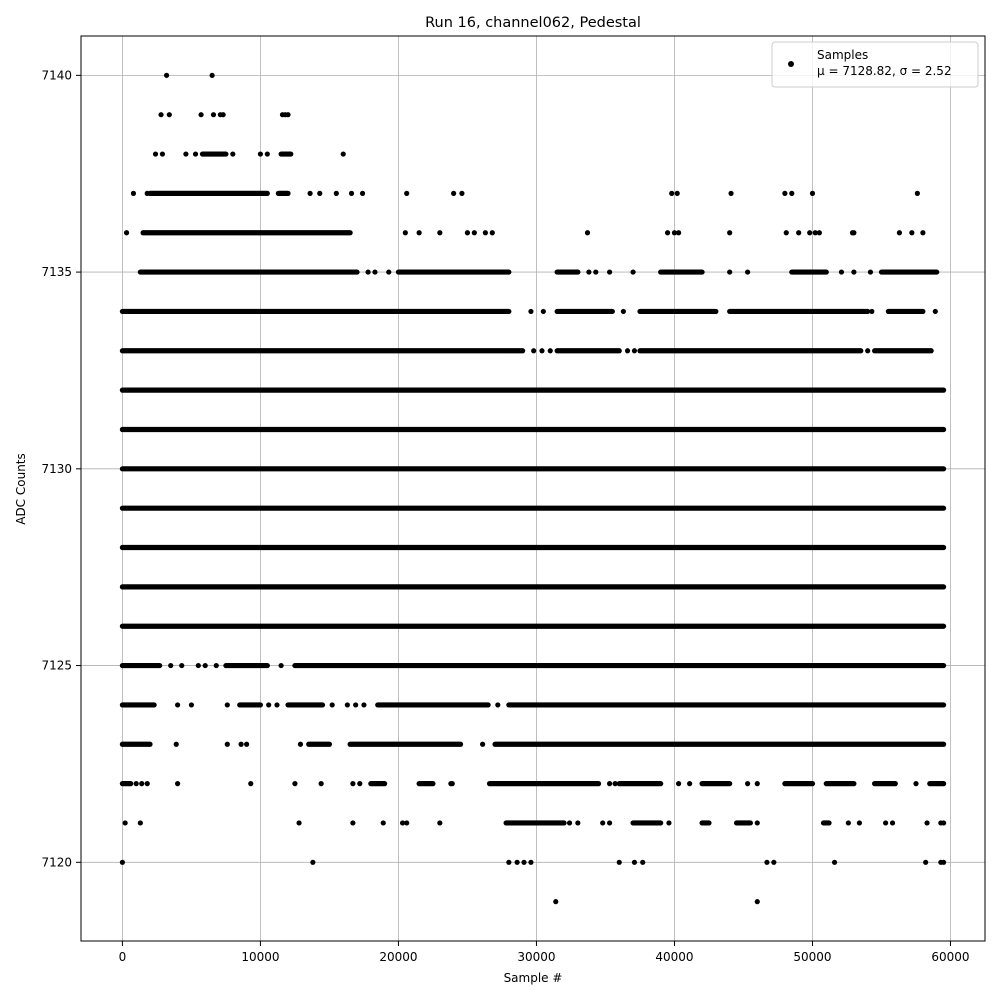 This screenshot has height=1004, width=1000. I want to click on legend-marker, so click(791, 64).